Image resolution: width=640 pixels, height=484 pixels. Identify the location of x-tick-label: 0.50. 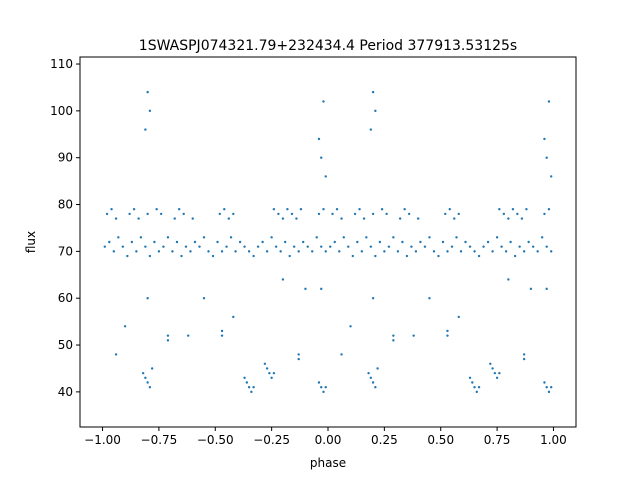
(440, 440).